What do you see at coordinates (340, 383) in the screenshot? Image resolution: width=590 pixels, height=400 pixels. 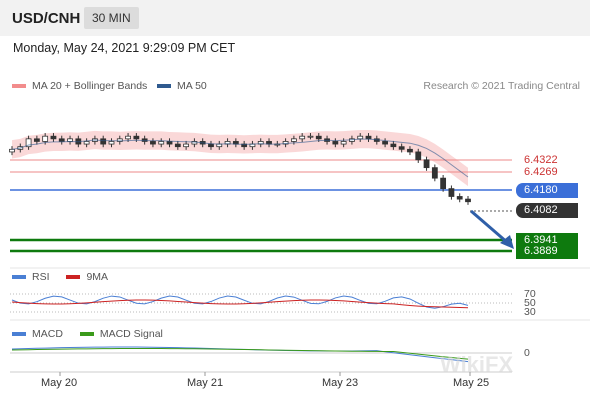 I see `x-label-may23: May 23` at bounding box center [340, 383].